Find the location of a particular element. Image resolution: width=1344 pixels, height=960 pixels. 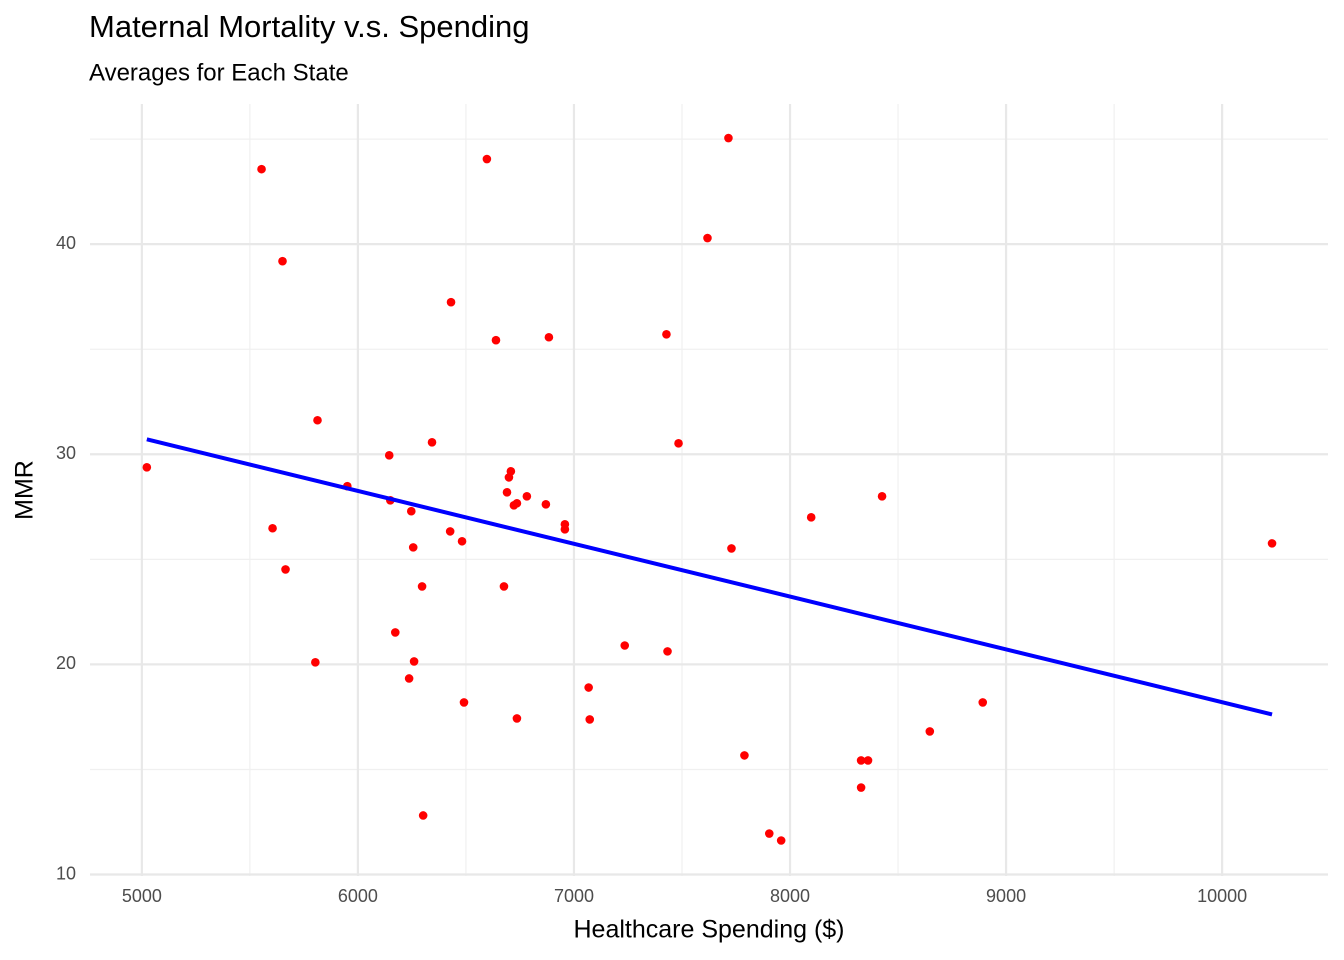

x-tick-label: 8000 is located at coordinates (790, 896).